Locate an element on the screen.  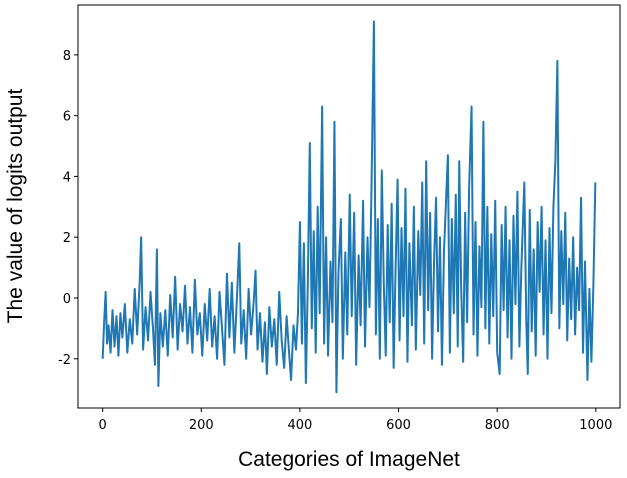
y-tick-label: 4 is located at coordinates (67, 177).